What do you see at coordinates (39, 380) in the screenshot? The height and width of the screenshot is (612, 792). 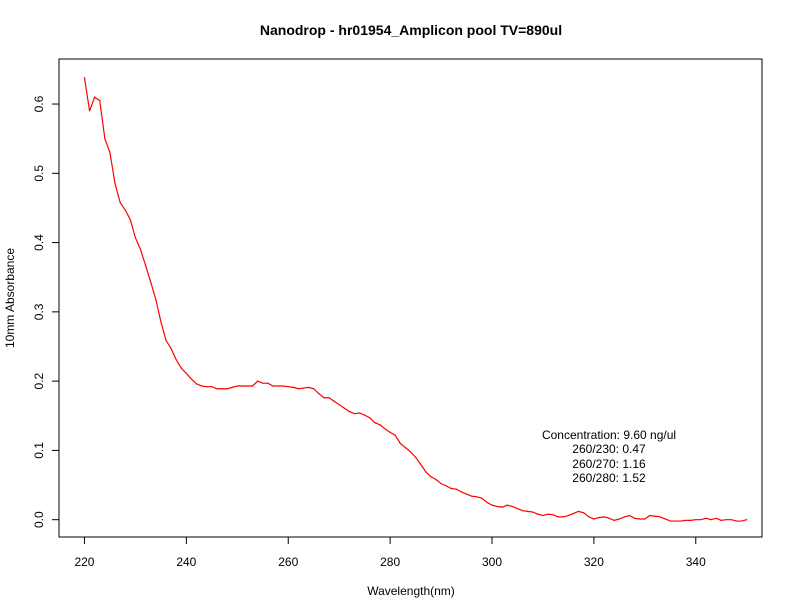 I see `y-tick-label: 0.2` at bounding box center [39, 380].